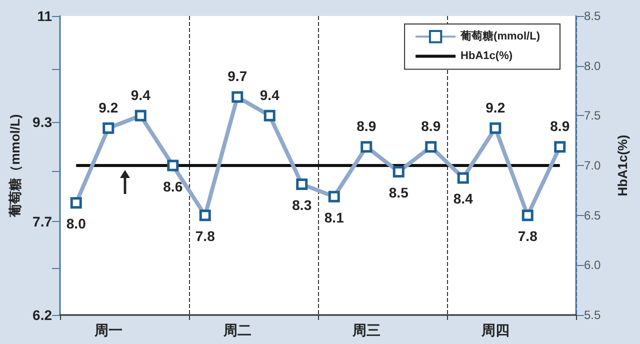 This screenshot has width=640, height=344. I want to click on data-label: 8.0, so click(76, 224).